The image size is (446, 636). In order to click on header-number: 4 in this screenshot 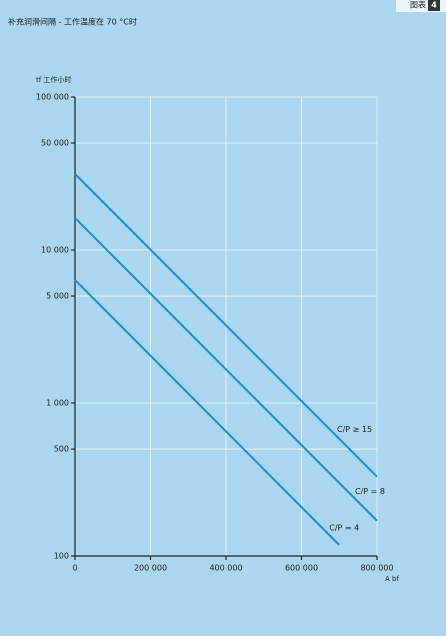, I will do `click(434, 5)`.